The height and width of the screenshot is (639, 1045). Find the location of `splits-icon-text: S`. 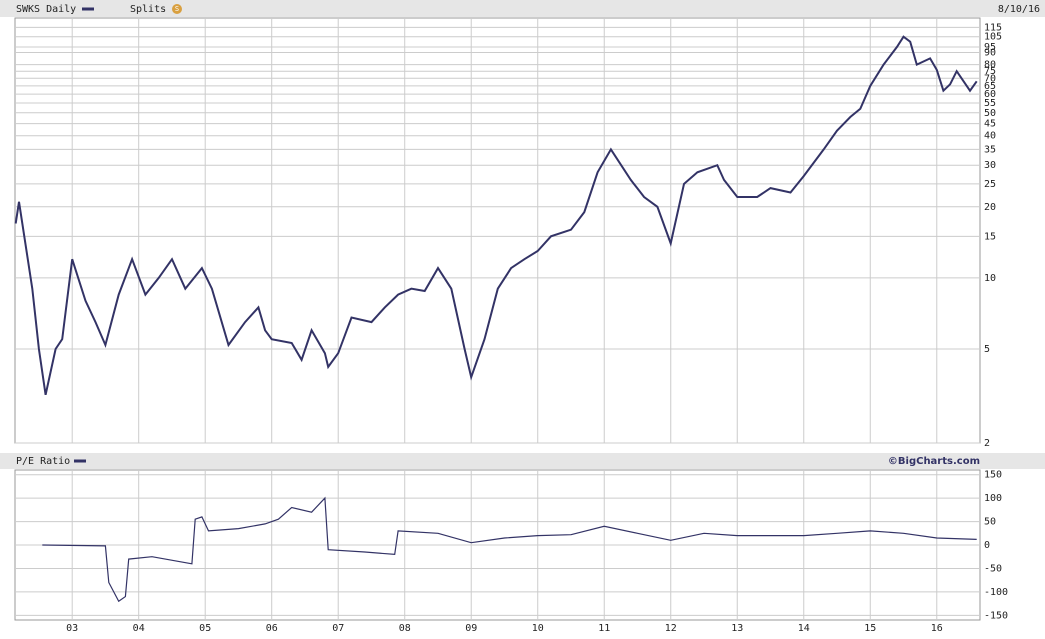

splits-icon-text: S is located at coordinates (177, 9).